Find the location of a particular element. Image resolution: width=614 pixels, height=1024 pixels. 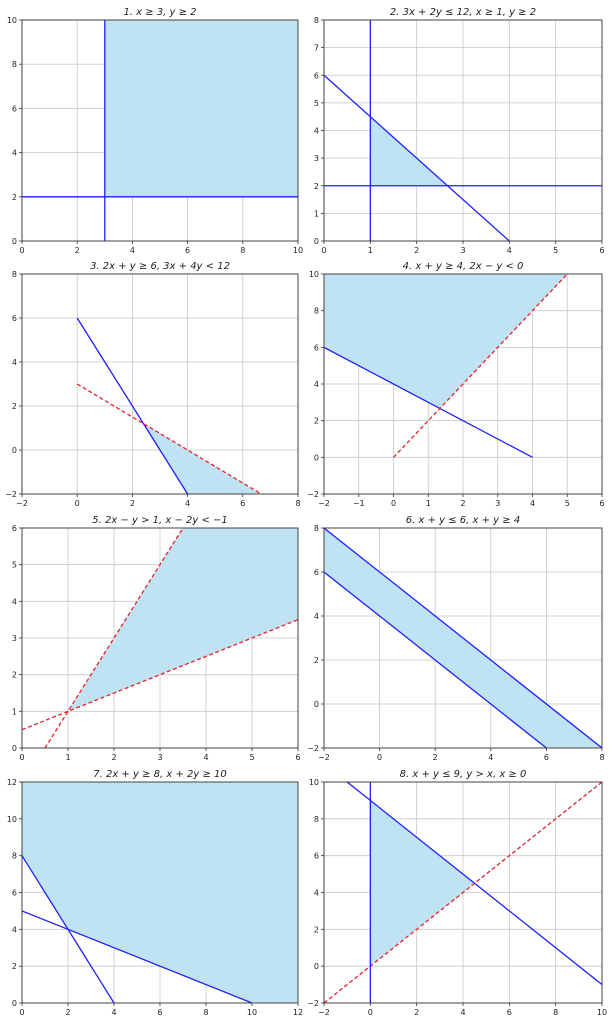

x-tick-label: 12 is located at coordinates (298, 1012).